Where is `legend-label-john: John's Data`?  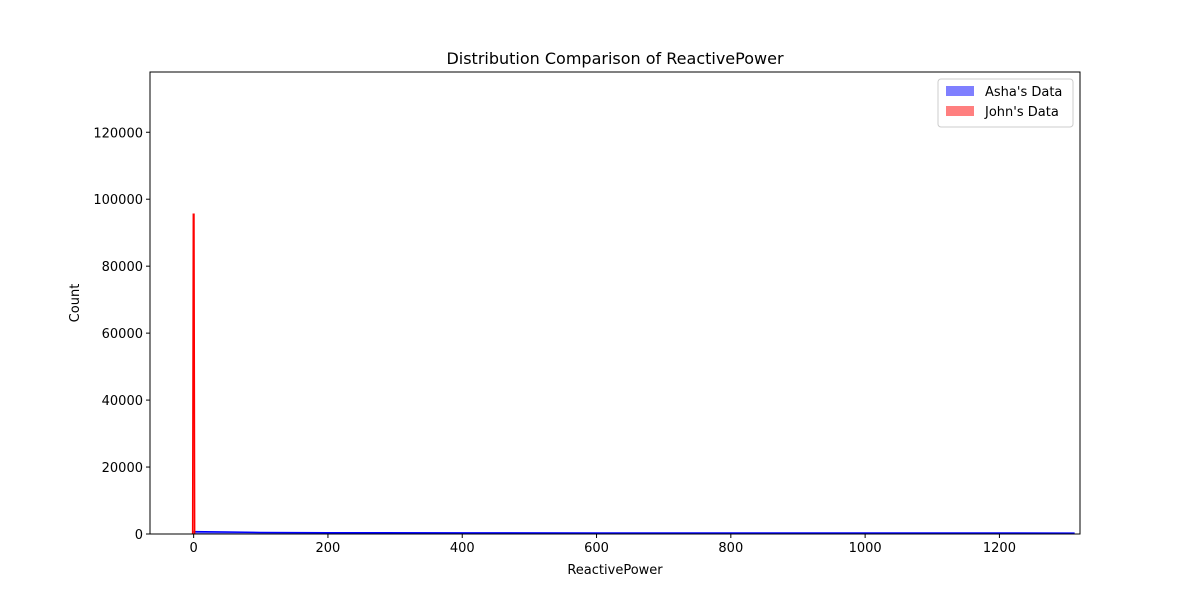 legend-label-john: John's Data is located at coordinates (1021, 112).